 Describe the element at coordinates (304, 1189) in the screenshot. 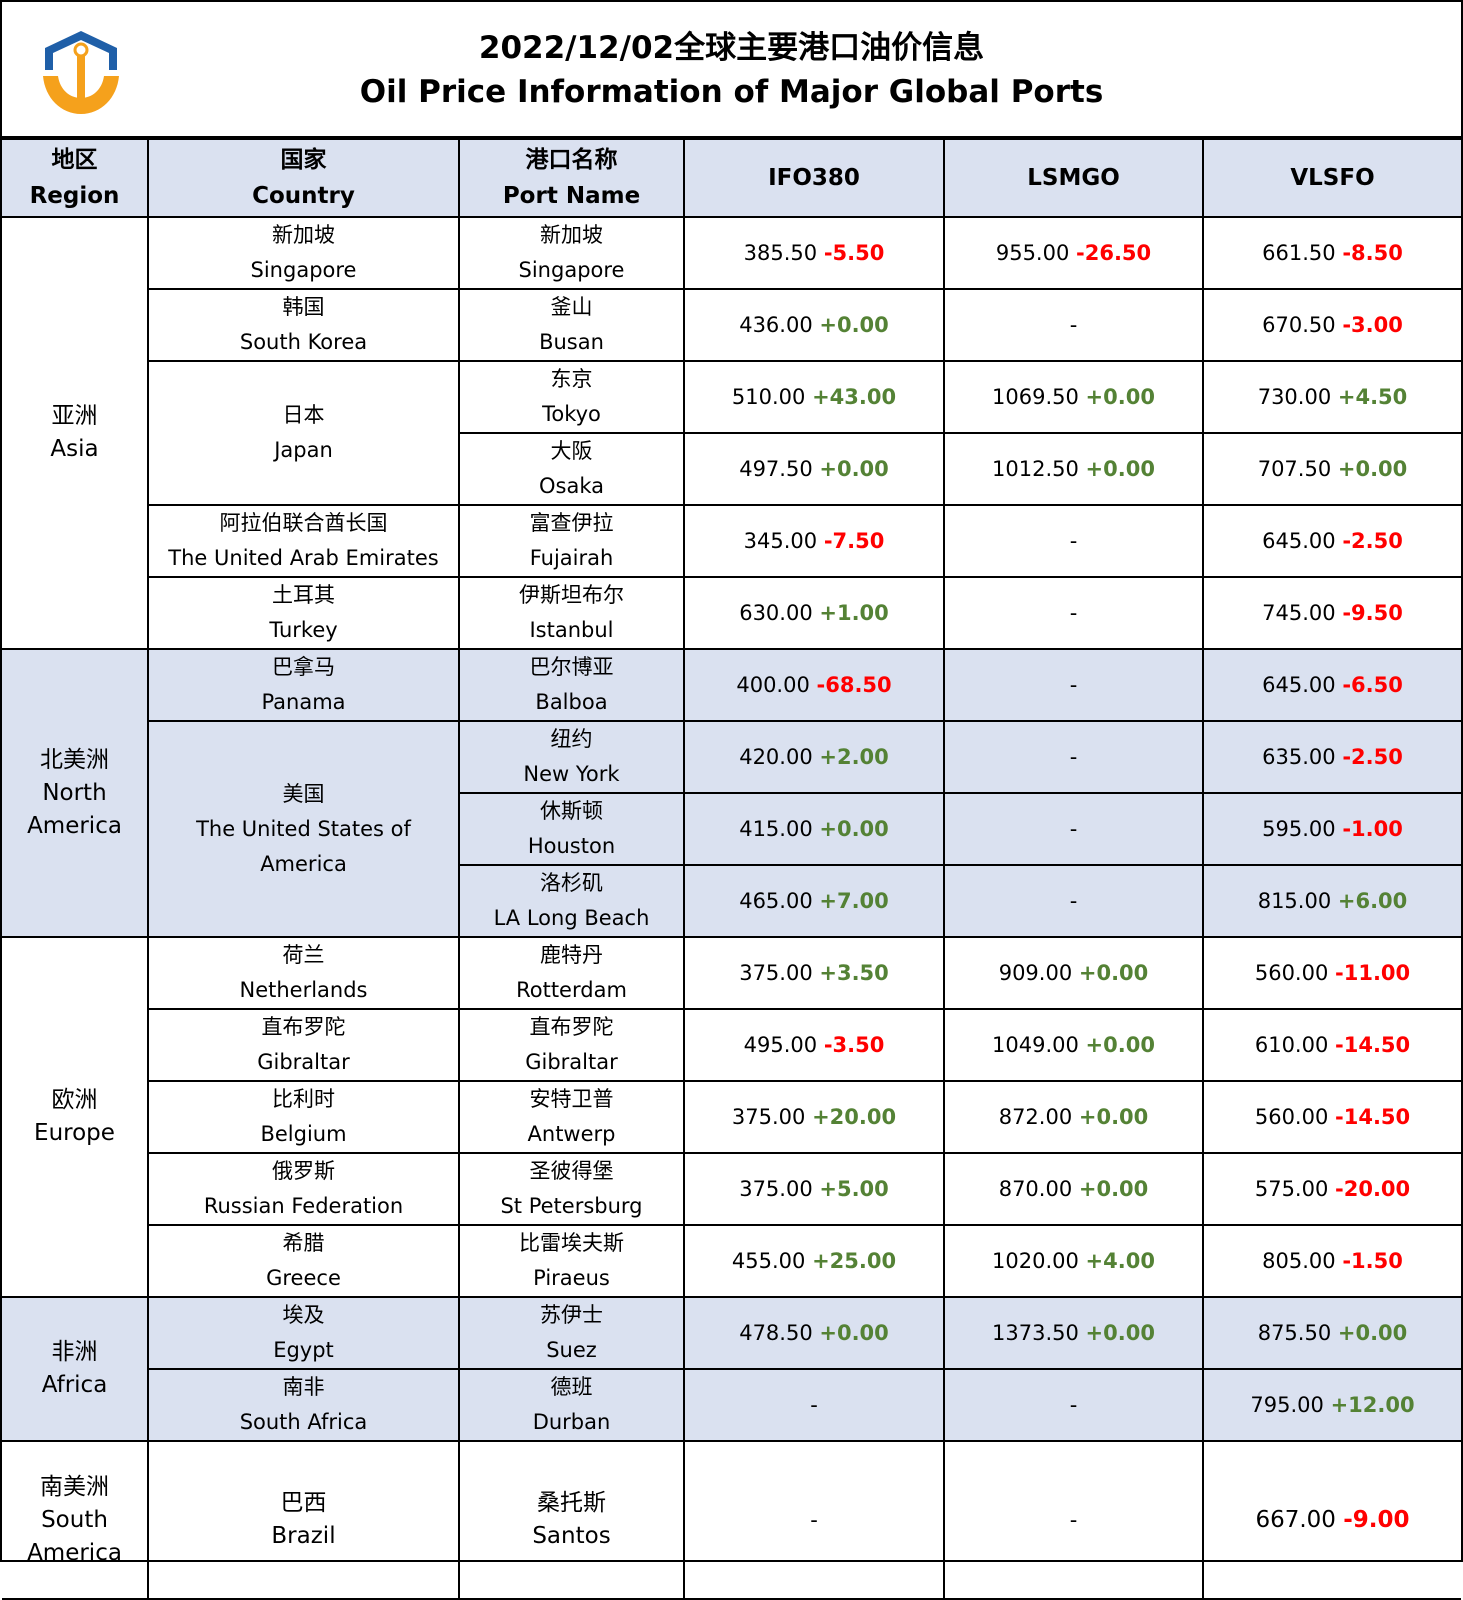

I see `country-cell: 俄罗斯 Russian Federation` at that location.